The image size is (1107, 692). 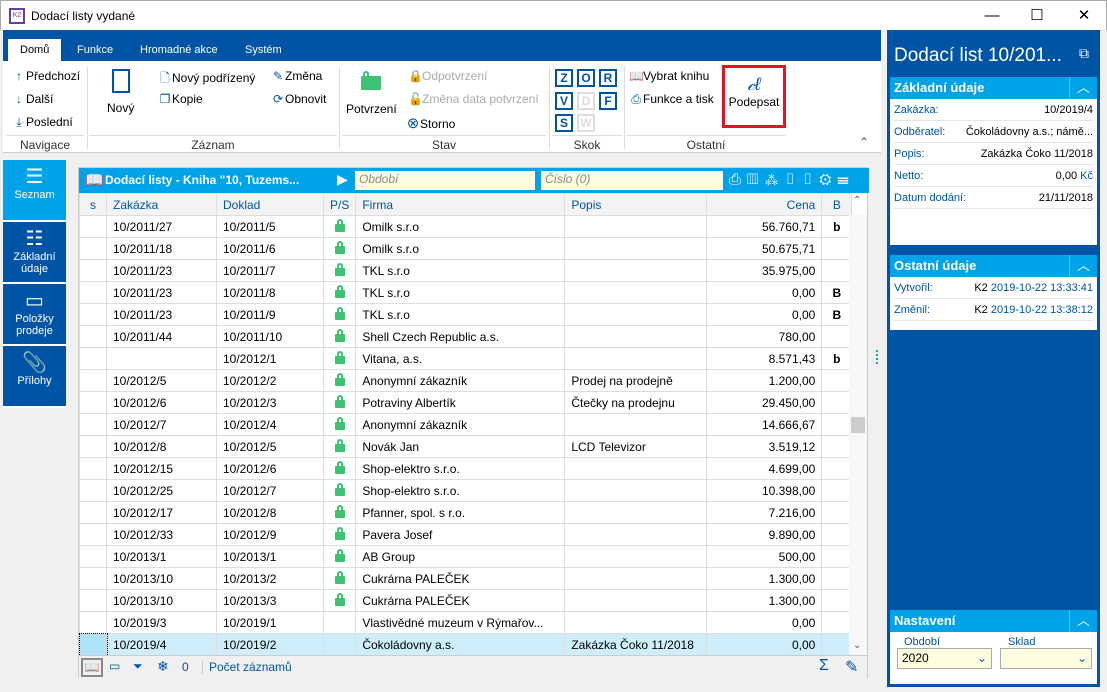 What do you see at coordinates (864, 142) in the screenshot?
I see `collapse-ribbon-icon: ⌃` at bounding box center [864, 142].